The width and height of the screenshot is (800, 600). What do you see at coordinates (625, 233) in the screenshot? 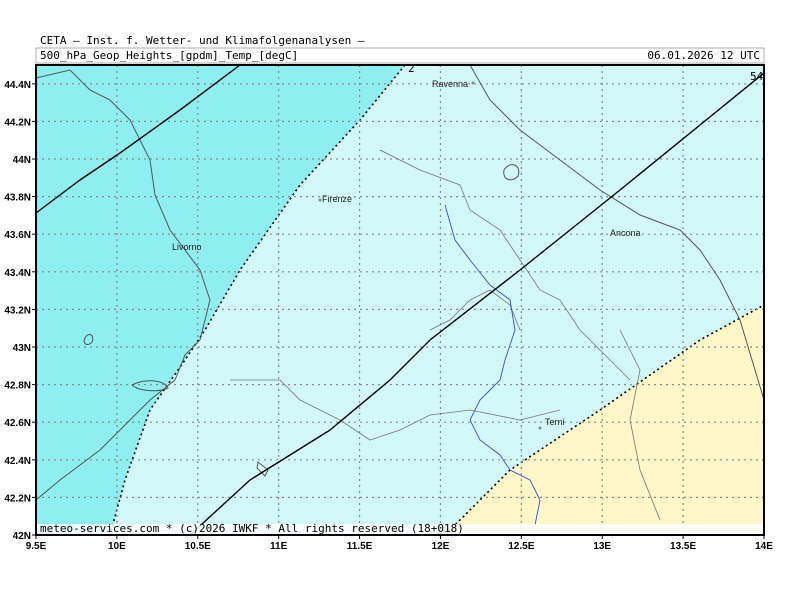
I see `city-label: Ancona` at bounding box center [625, 233].